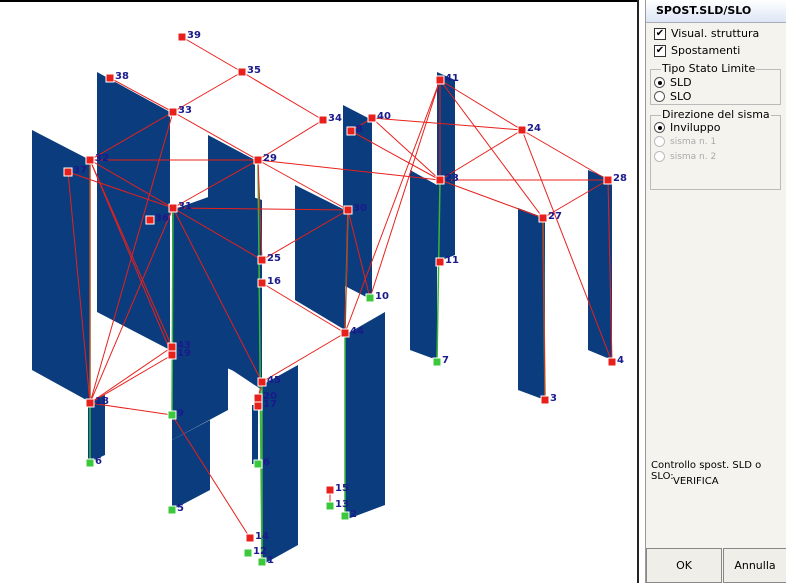 This screenshot has width=786, height=583. I want to click on checkbox-row: ✔ Visual. struttura, so click(706, 33).